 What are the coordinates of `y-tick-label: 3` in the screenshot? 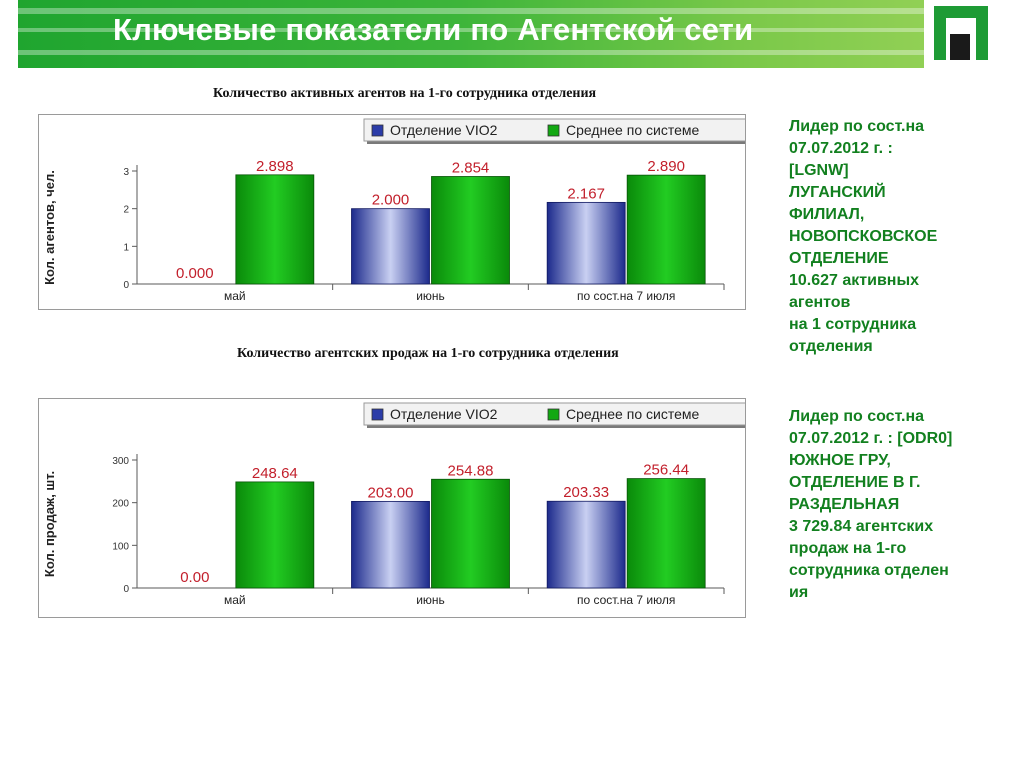 It's located at (126, 172).